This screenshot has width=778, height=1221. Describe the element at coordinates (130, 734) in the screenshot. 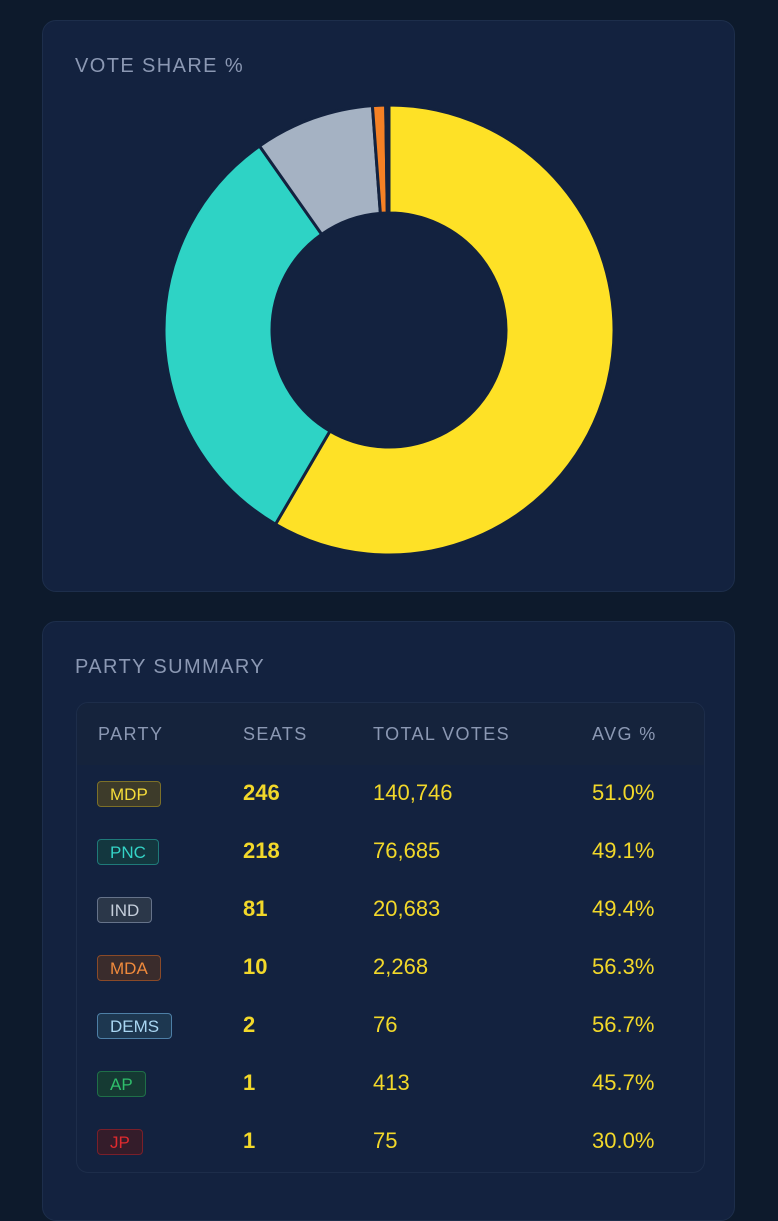

I see `header-party: PARTY` at that location.